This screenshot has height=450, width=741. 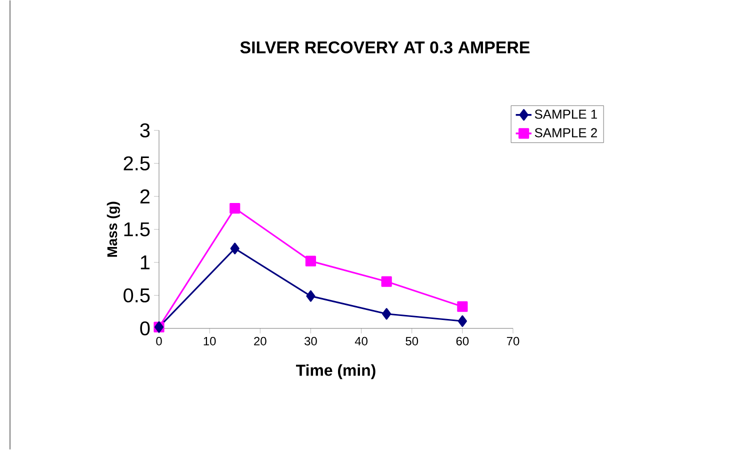 What do you see at coordinates (145, 263) in the screenshot?
I see `y-tick-label: 1` at bounding box center [145, 263].